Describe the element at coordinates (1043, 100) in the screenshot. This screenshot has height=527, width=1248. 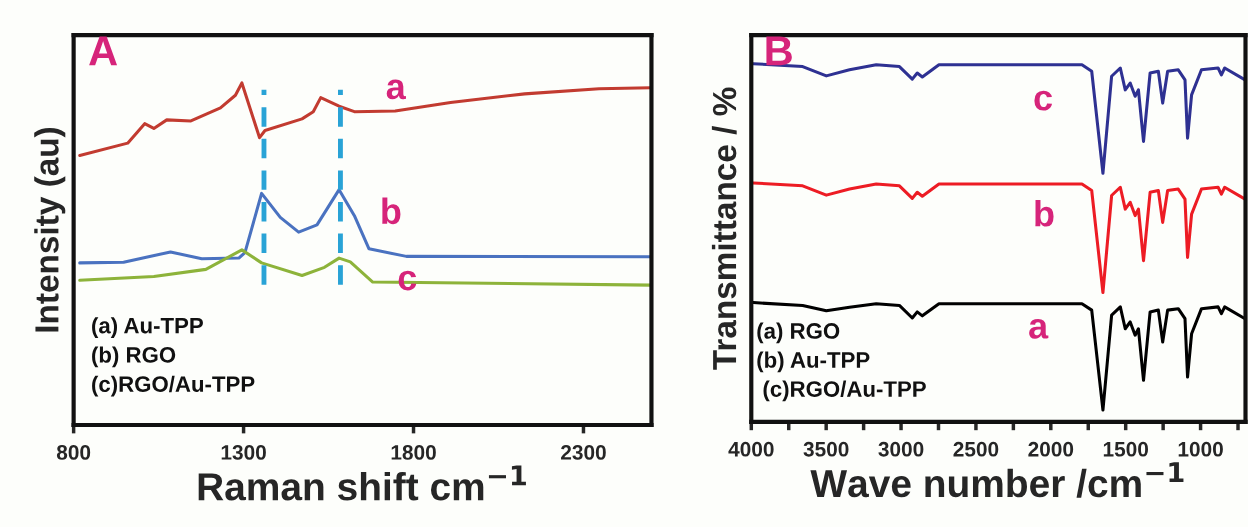
I see `series-label: c` at that location.